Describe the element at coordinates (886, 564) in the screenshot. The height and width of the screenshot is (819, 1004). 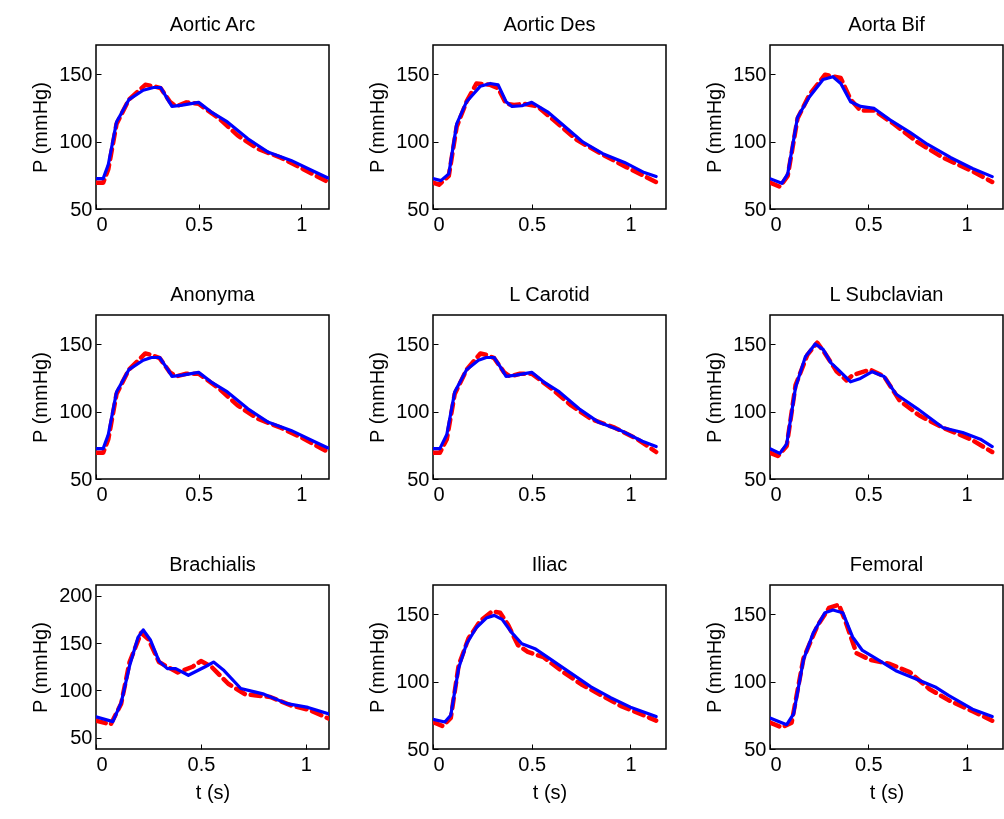
I see `chart-title: Femoral` at that location.